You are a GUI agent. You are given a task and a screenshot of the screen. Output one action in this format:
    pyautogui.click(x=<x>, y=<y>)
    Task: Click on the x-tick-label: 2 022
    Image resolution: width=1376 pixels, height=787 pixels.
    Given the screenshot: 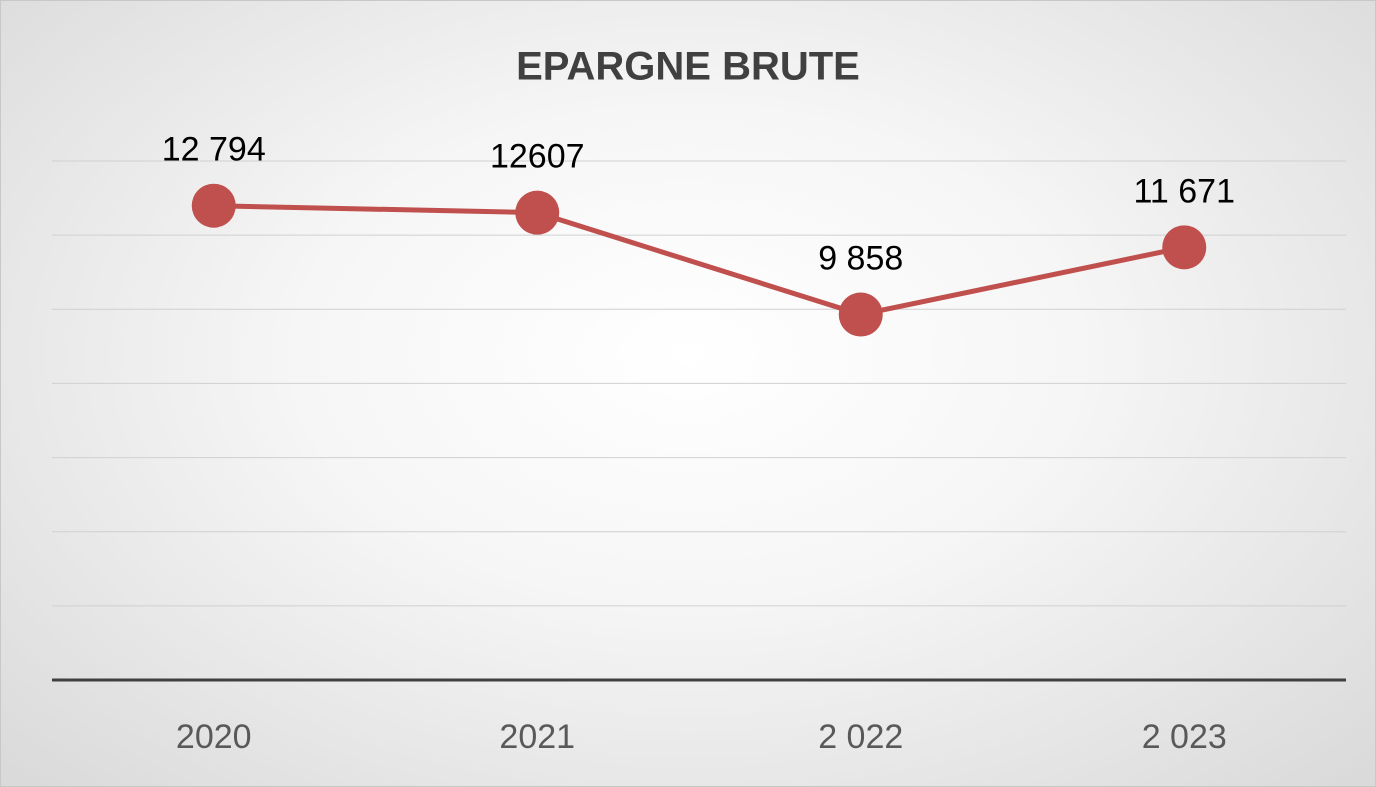 What is the action you would take?
    pyautogui.click(x=860, y=737)
    